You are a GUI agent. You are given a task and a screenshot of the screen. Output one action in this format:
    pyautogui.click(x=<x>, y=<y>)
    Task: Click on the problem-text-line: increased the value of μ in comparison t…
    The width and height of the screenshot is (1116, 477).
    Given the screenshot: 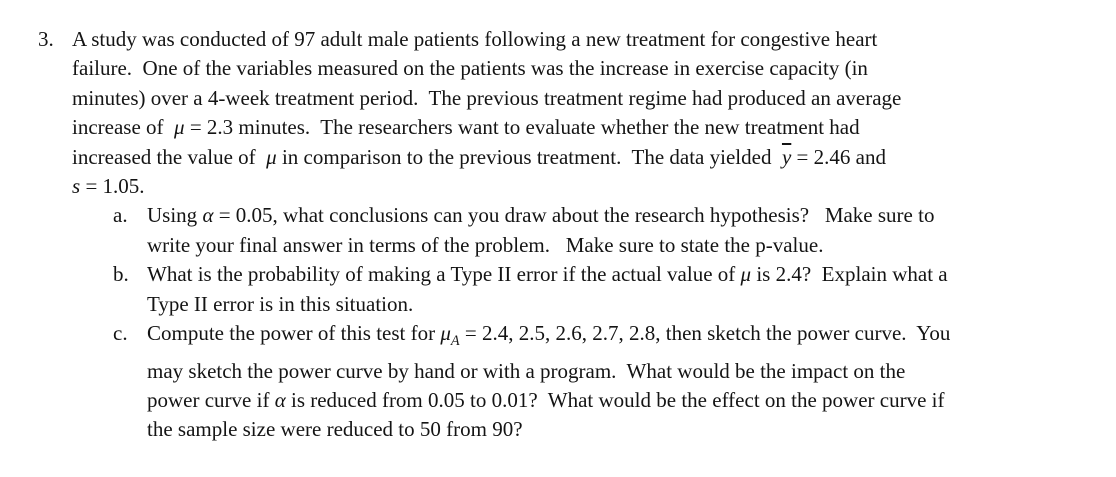 What is the action you would take?
    pyautogui.click(x=479, y=156)
    